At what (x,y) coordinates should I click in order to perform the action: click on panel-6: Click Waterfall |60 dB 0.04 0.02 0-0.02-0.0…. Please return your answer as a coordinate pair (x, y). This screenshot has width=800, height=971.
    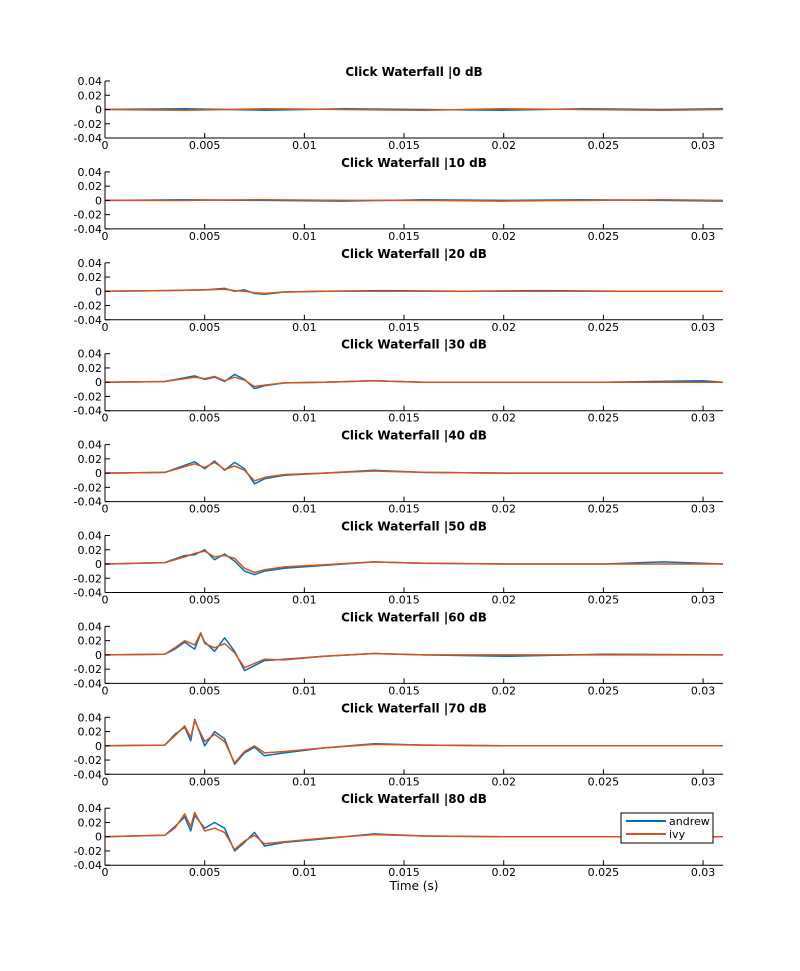
    Looking at the image, I should click on (399, 653).